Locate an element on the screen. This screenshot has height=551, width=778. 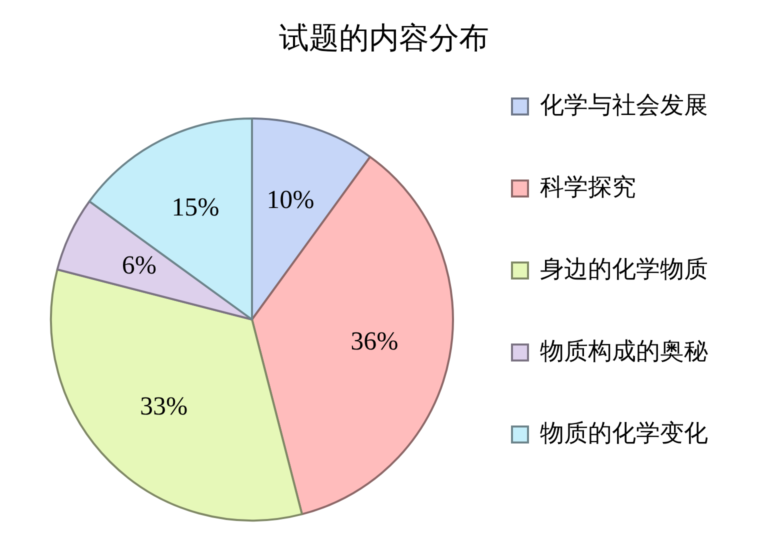
legend-label: 科学探究 is located at coordinates (588, 187).